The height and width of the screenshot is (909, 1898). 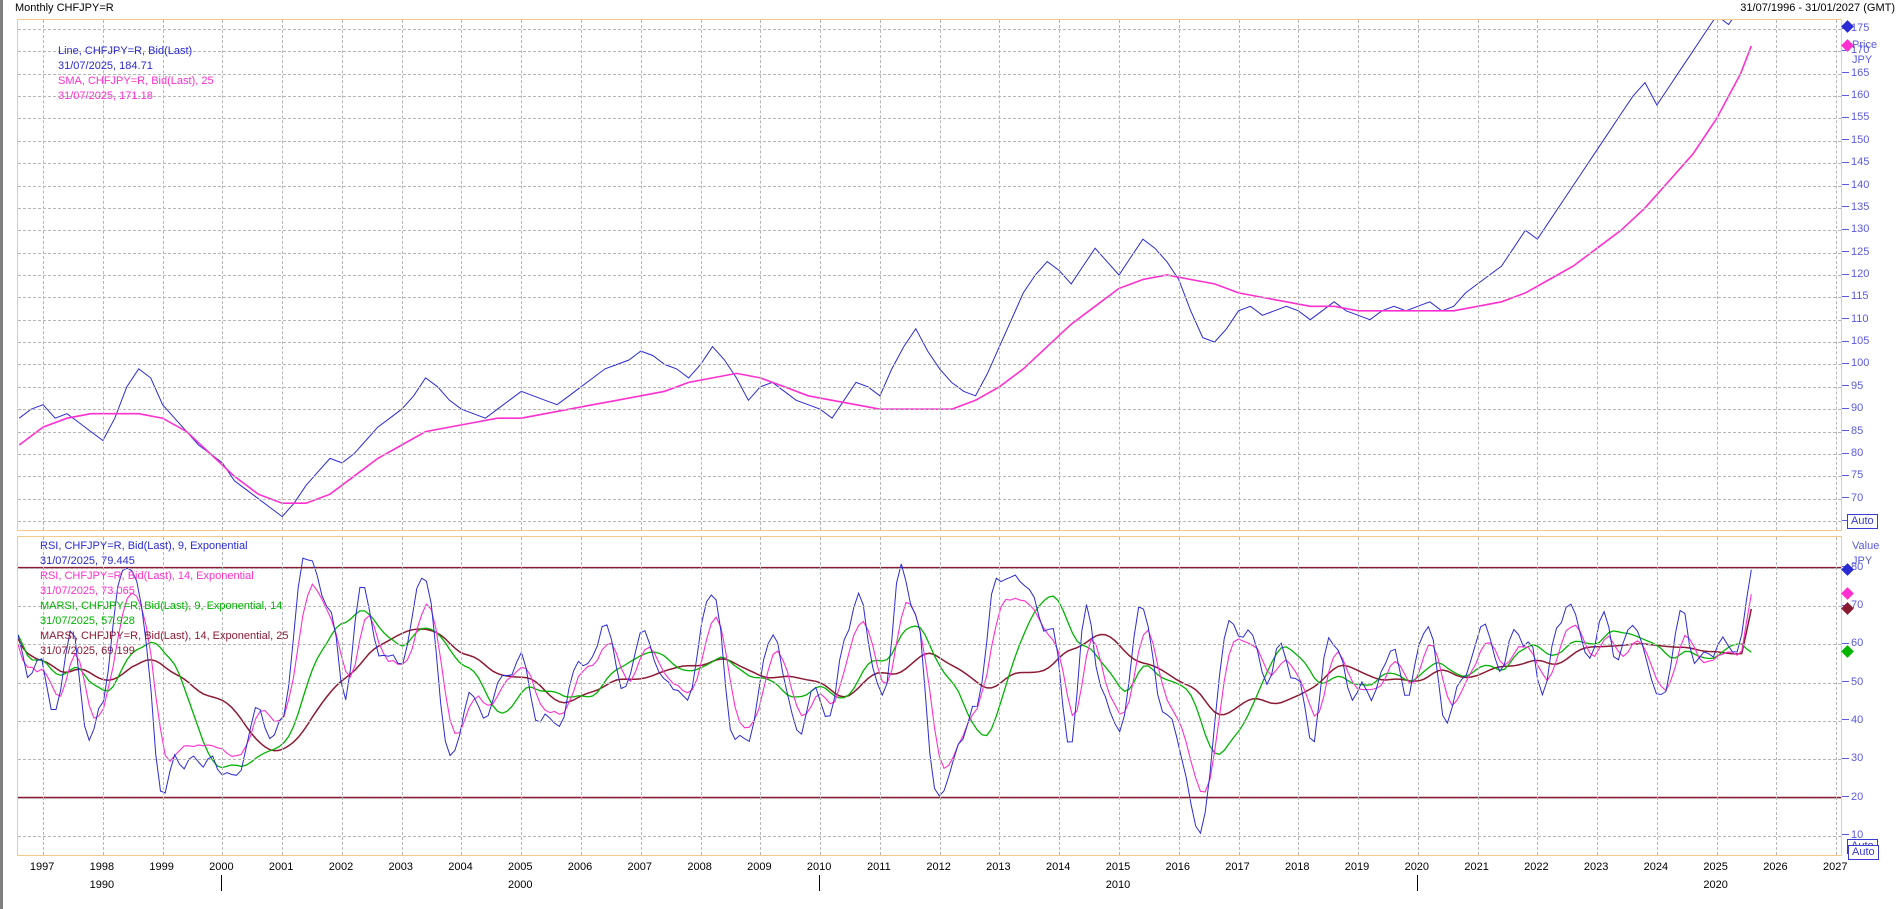 I want to click on time-axis-year-label: 2007, so click(x=640, y=867).